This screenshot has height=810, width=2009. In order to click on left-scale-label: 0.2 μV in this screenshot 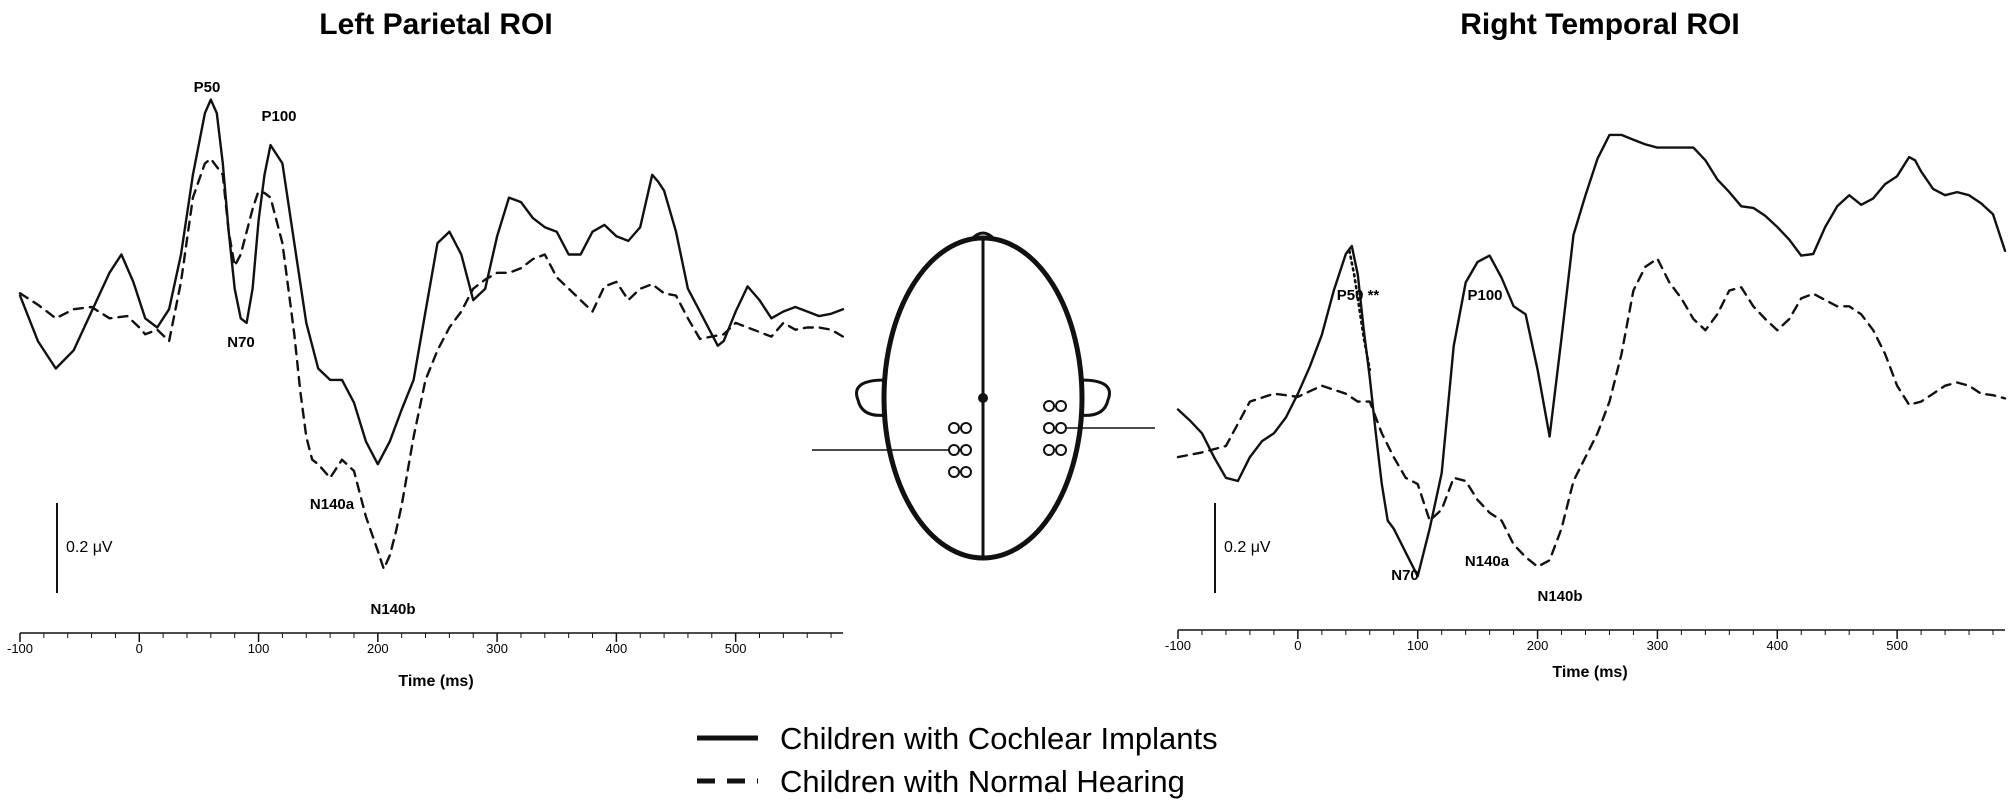, I will do `click(89, 547)`.